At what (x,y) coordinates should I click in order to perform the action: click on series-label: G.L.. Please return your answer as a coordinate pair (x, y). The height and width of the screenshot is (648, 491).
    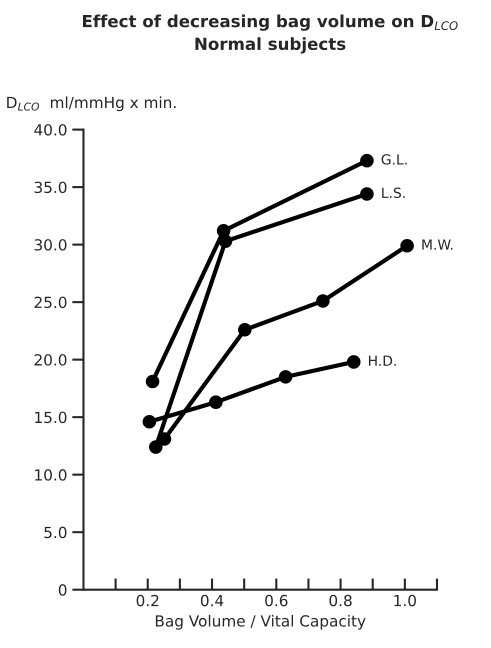
    Looking at the image, I should click on (394, 159).